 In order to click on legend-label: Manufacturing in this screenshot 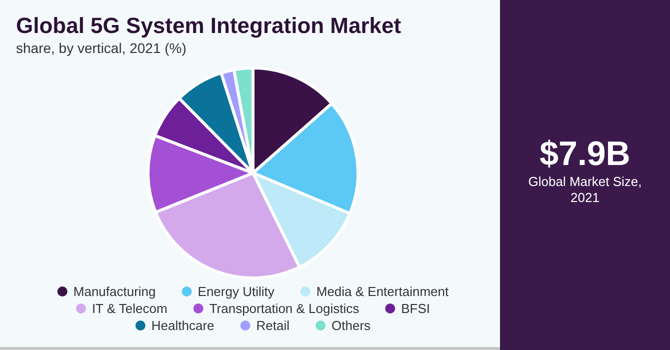, I will do `click(114, 291)`.